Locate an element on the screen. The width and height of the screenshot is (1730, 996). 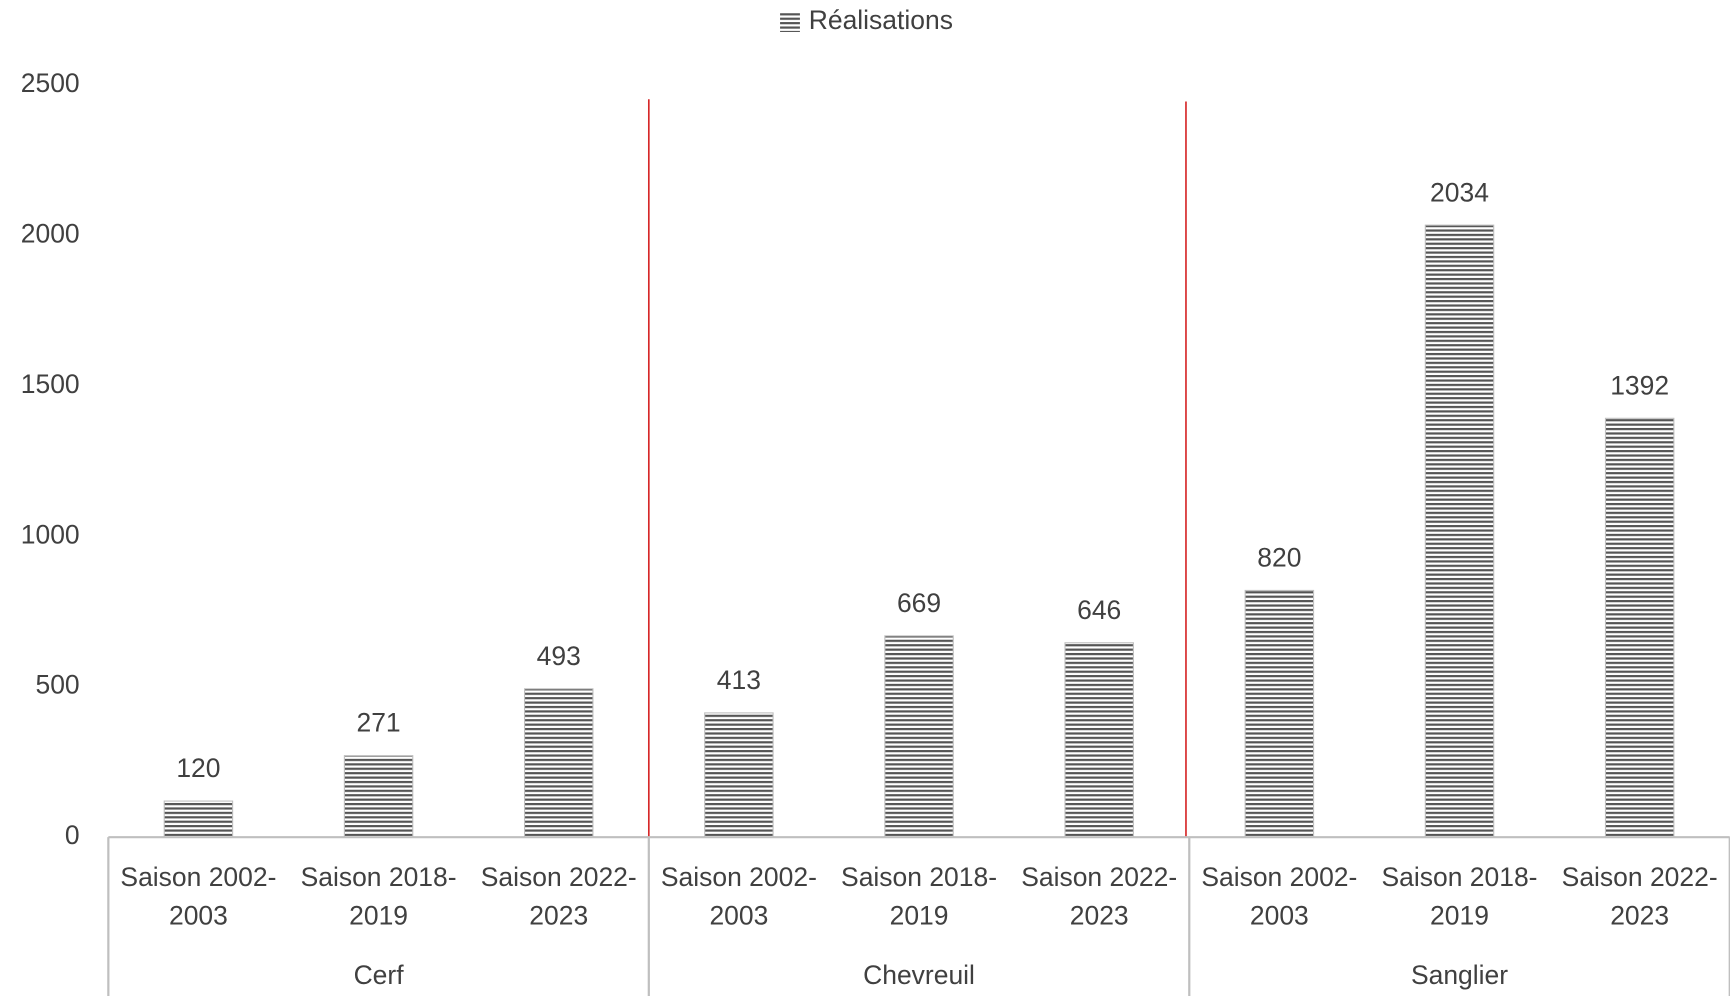
group-label: Sanglier is located at coordinates (1459, 975).